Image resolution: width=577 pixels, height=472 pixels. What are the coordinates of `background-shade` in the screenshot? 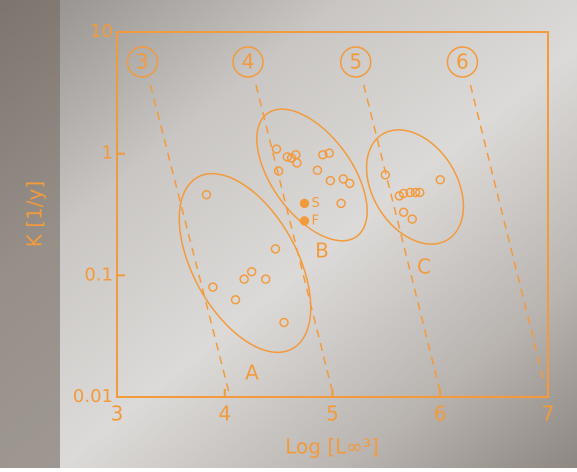 It's located at (30, 234).